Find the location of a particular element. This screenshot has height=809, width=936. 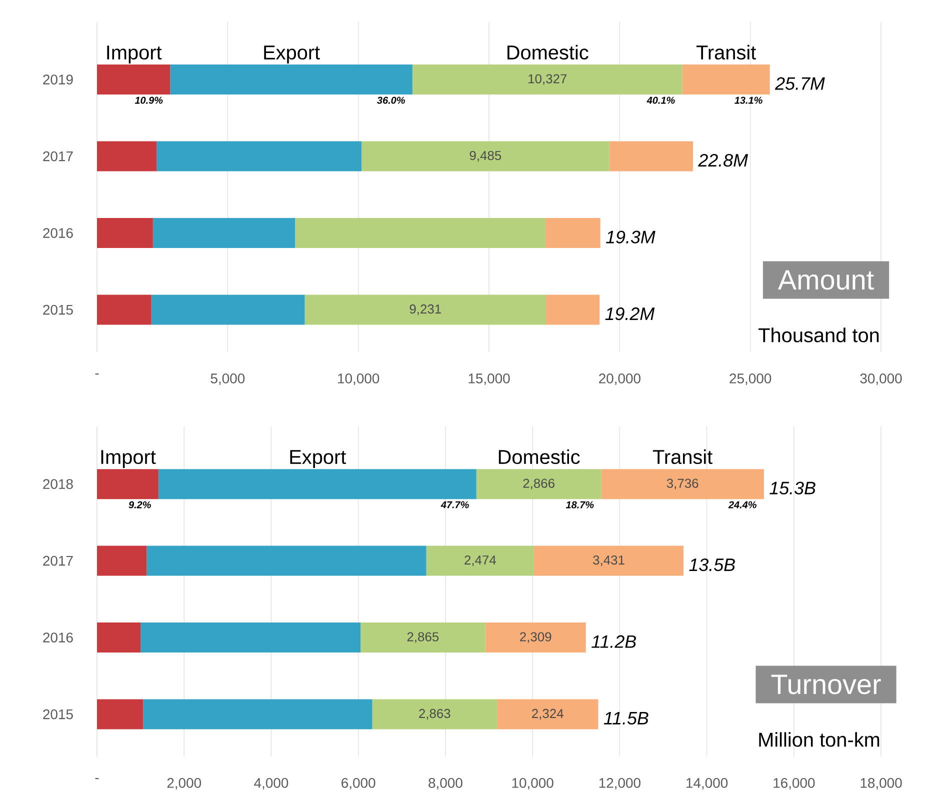

data-label: 9,231 is located at coordinates (425, 310).